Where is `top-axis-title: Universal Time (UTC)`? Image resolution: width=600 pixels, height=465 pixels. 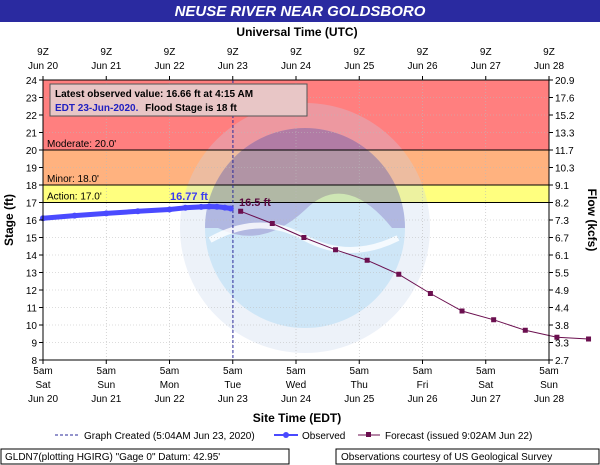 top-axis-title: Universal Time (UTC) is located at coordinates (296, 32).